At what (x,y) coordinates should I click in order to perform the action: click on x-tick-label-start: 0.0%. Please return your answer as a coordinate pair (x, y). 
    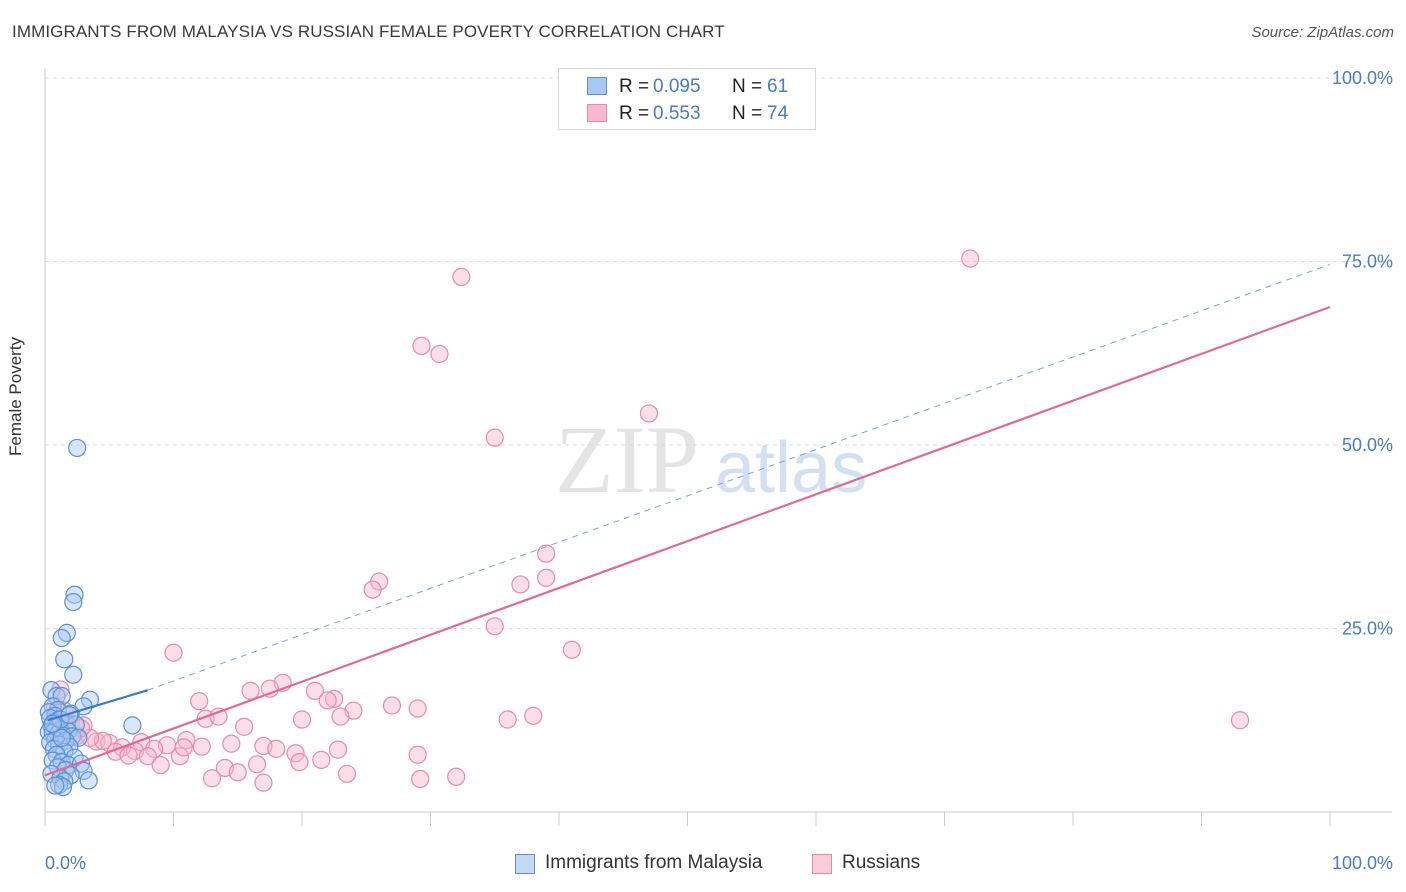
    Looking at the image, I should click on (65, 863).